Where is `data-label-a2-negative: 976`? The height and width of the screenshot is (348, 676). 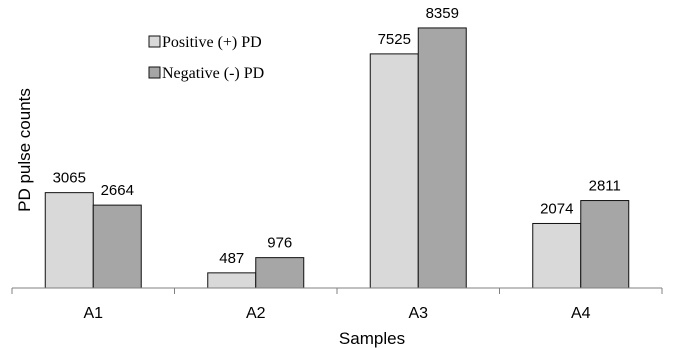 data-label-a2-negative: 976 is located at coordinates (279, 243).